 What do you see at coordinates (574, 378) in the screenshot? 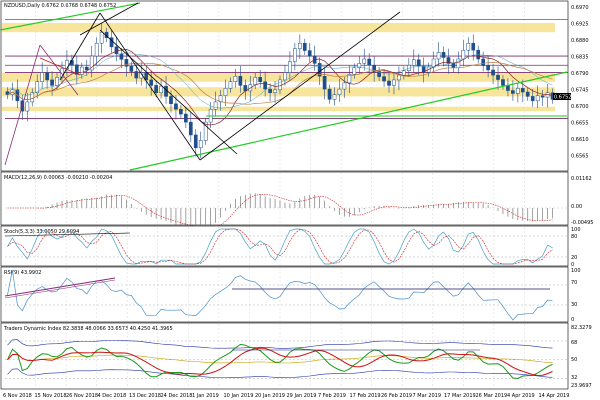
I see `tdi-tick-32: 32` at bounding box center [574, 378].